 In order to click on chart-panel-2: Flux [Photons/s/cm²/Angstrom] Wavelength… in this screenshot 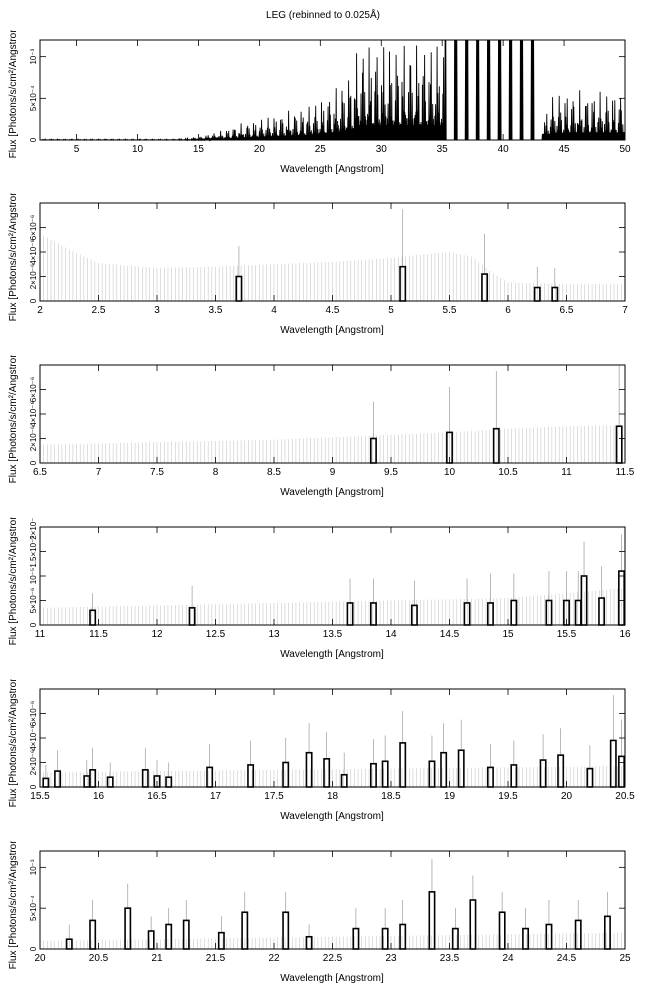, I will do `click(318, 264)`.